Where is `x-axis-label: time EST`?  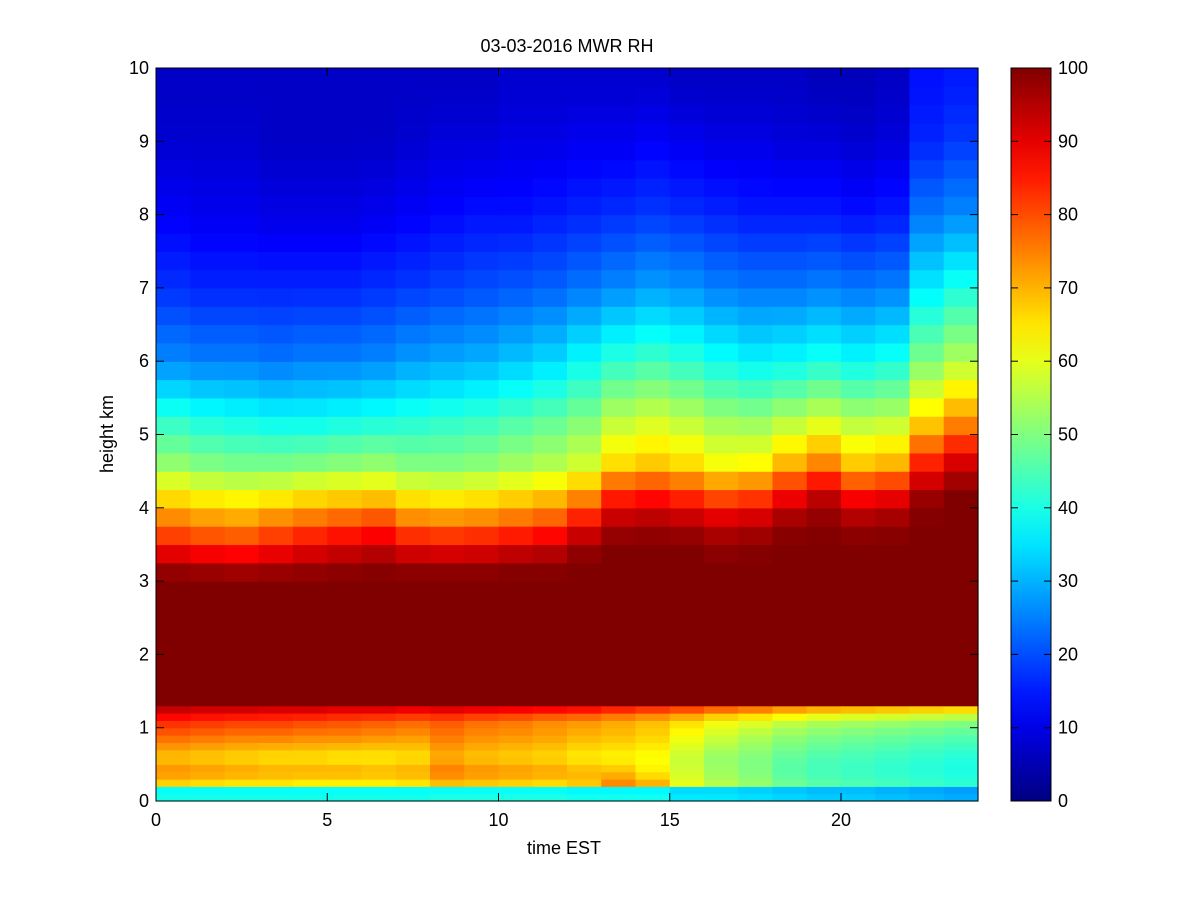
x-axis-label: time EST is located at coordinates (564, 848).